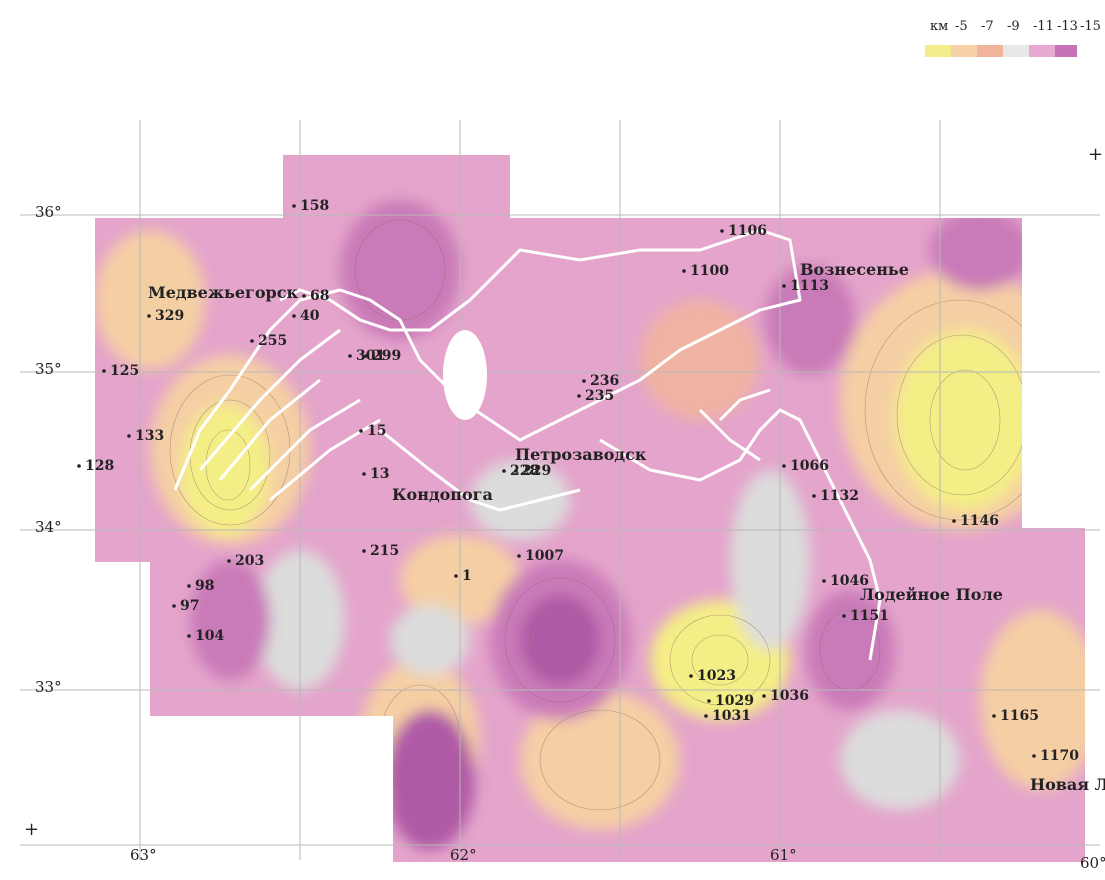 This screenshot has width=1105, height=880. What do you see at coordinates (189, 606) in the screenshot?
I see `station-label: 97` at bounding box center [189, 606].